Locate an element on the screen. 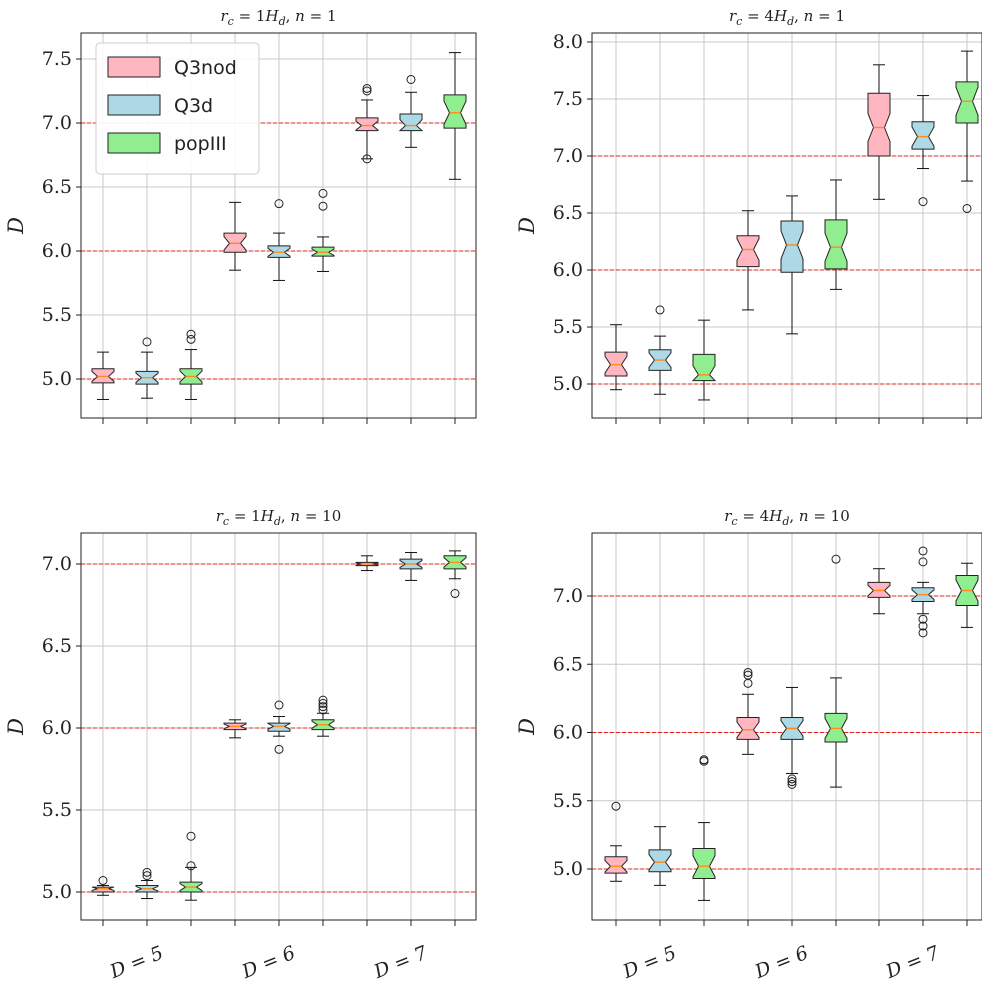 The image size is (982, 981). y-tick-label: 7.5 is located at coordinates (57, 59).